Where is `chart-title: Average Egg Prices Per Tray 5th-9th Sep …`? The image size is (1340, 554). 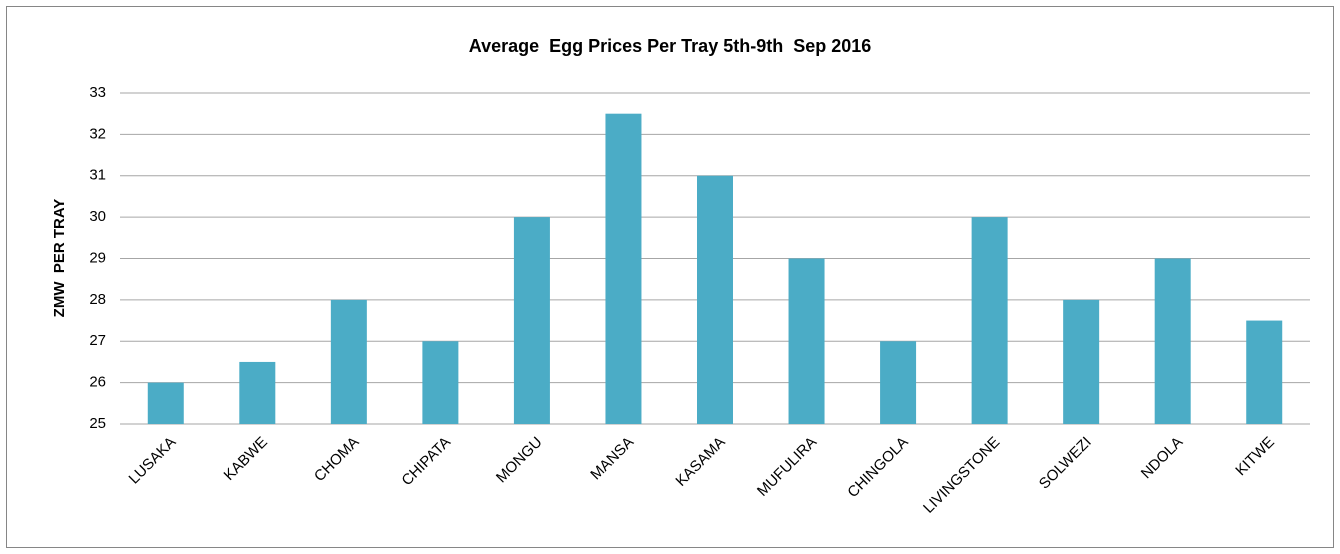
chart-title: Average Egg Prices Per Tray 5th-9th Sep … is located at coordinates (670, 46).